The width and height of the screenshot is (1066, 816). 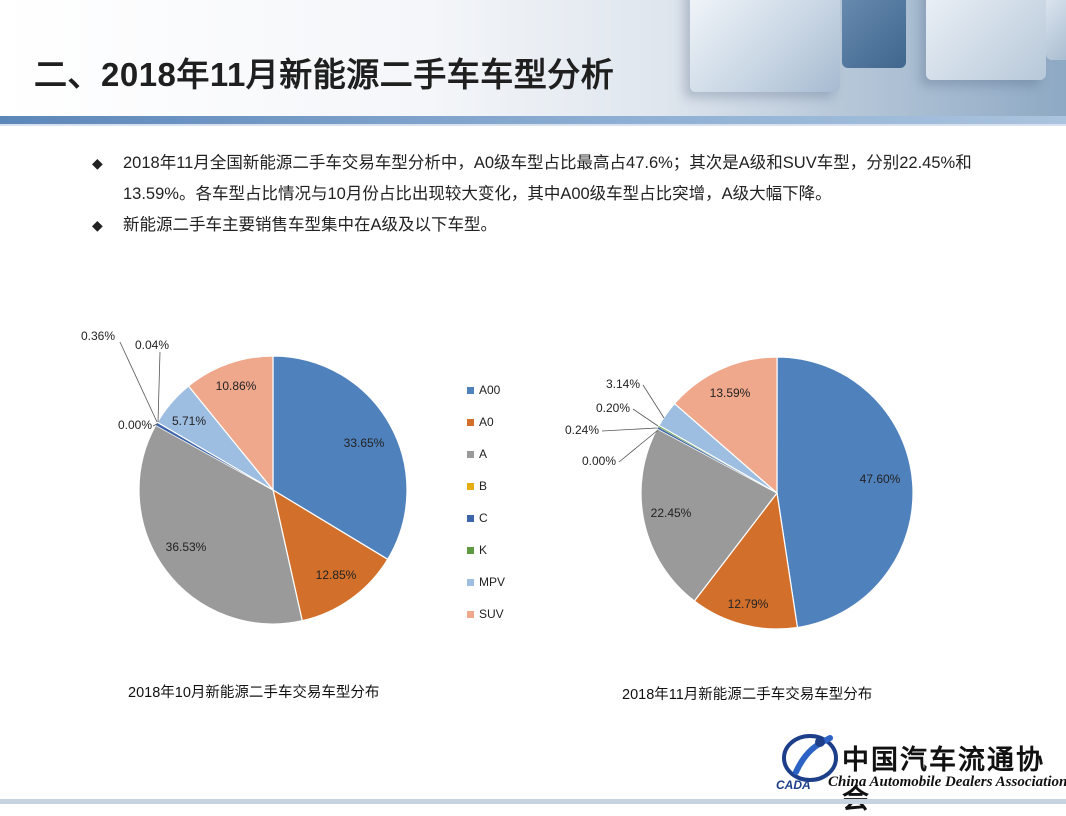 I want to click on data-label: 33.65%, so click(x=364, y=443).